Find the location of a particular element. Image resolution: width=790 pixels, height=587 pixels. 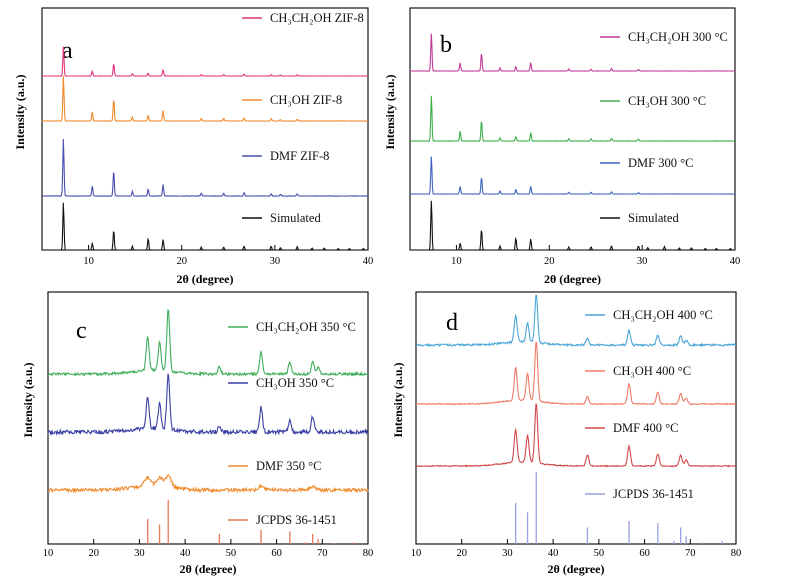

series-b-1: CH₃OH 300 °C is located at coordinates (572, 117).